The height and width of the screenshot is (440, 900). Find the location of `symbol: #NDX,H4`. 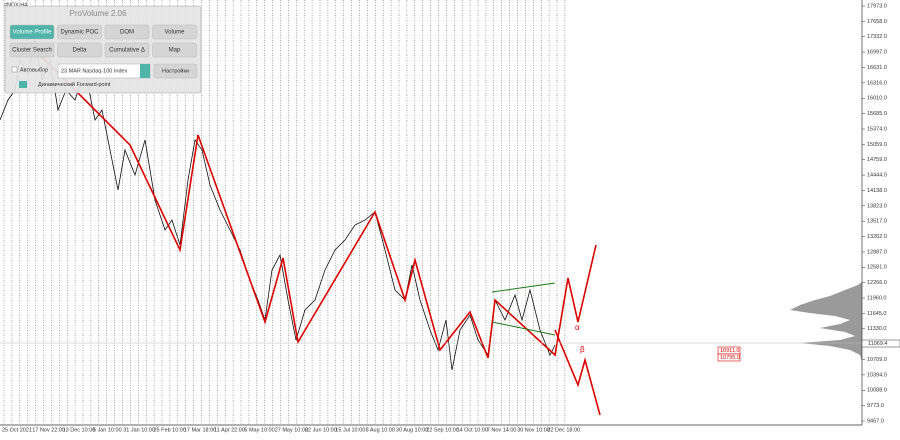

symbol: #NDX,H4 is located at coordinates (15, 5).